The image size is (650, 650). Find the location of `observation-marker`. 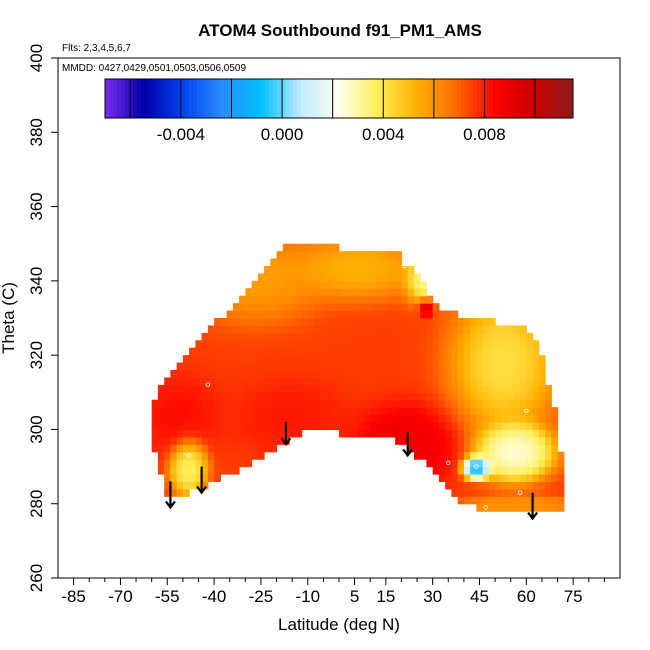

observation-marker is located at coordinates (448, 463).